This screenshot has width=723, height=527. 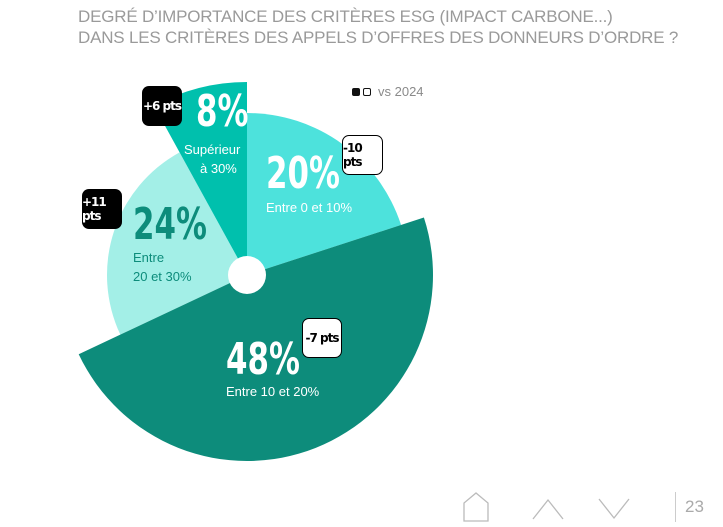 I want to click on pie-center-hole, so click(x=247, y=275).